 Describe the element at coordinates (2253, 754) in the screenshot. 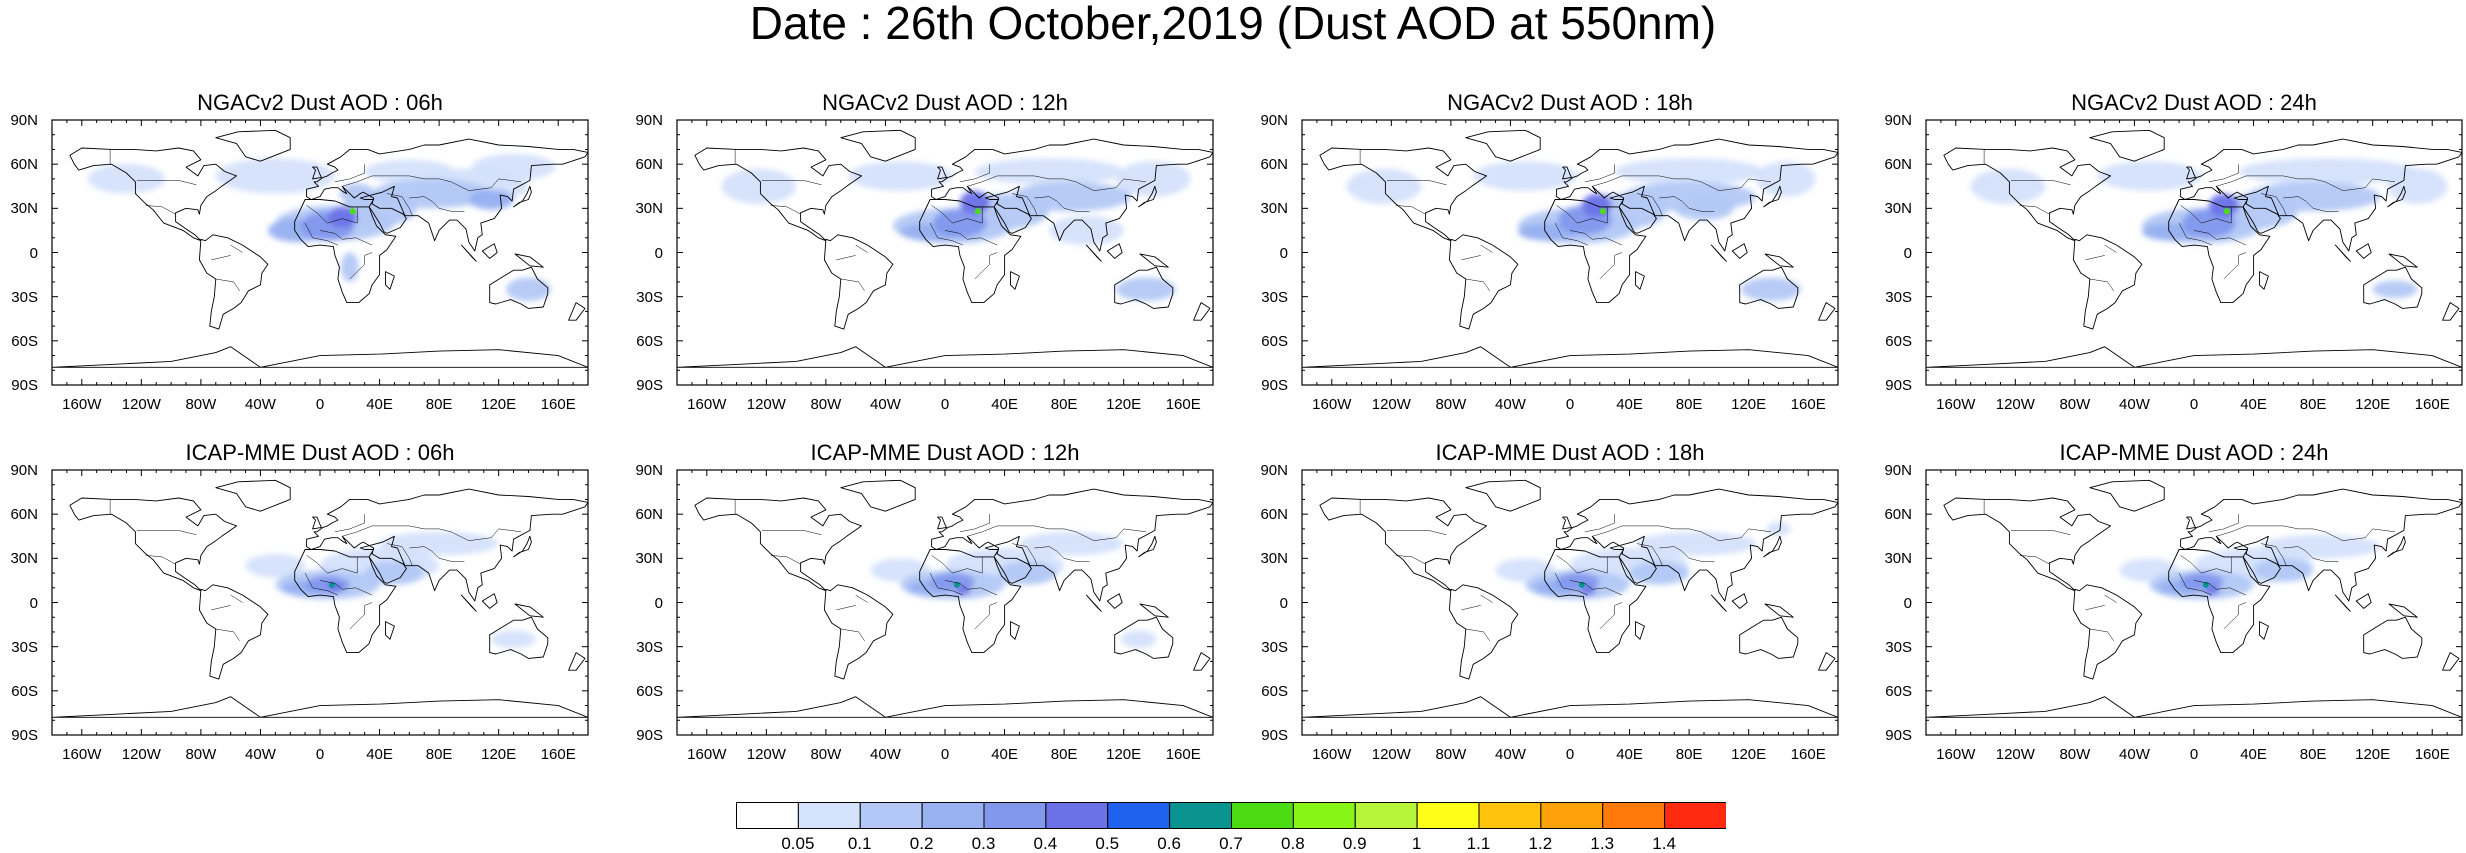

I see `longitude-tick-label: 40E` at that location.